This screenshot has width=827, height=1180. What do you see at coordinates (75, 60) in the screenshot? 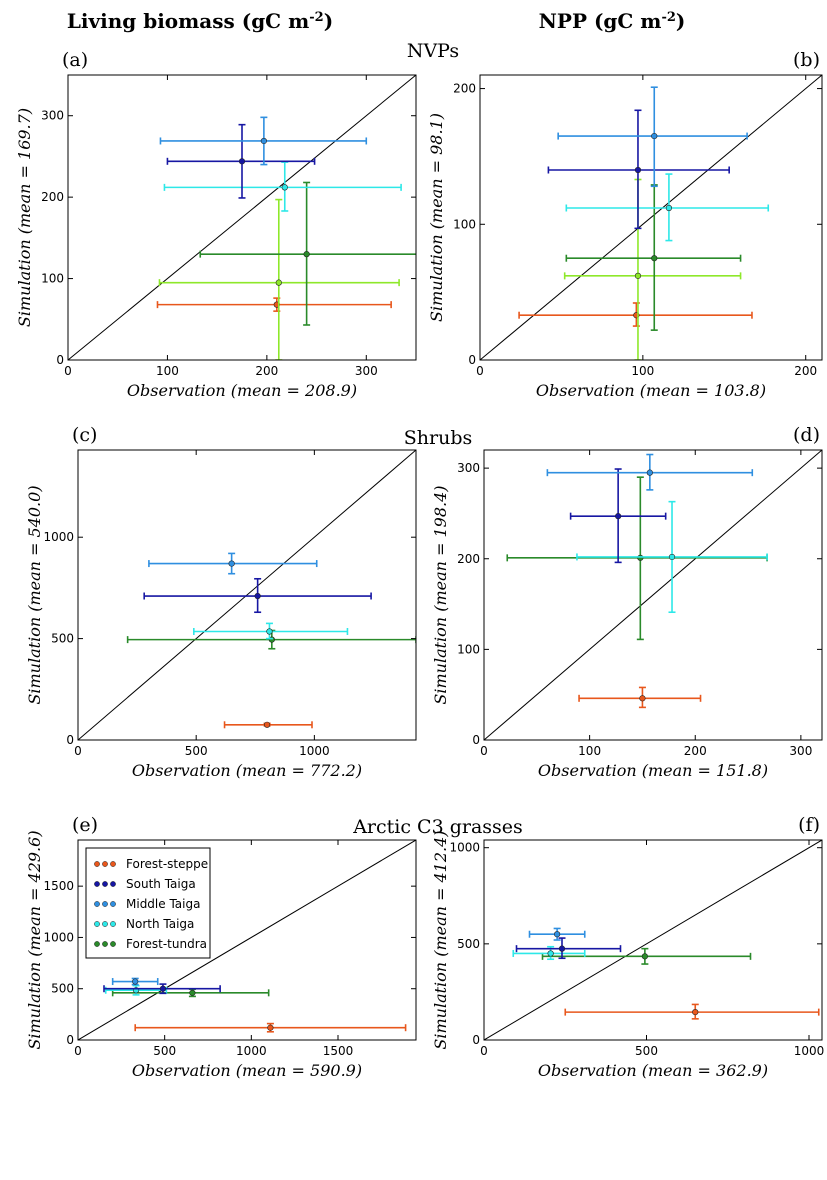
I see `panel-label: (a)` at bounding box center [75, 60].